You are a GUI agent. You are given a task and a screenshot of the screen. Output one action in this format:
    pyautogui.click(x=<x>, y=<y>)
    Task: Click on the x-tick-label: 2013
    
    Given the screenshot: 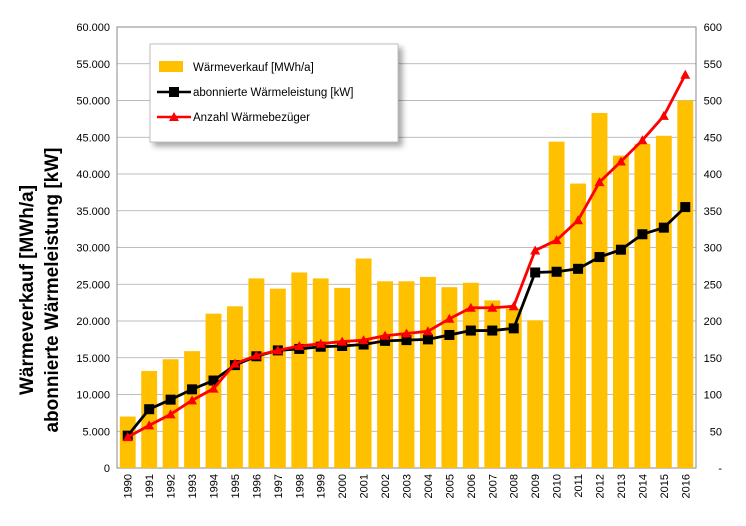 What is the action you would take?
    pyautogui.click(x=622, y=486)
    